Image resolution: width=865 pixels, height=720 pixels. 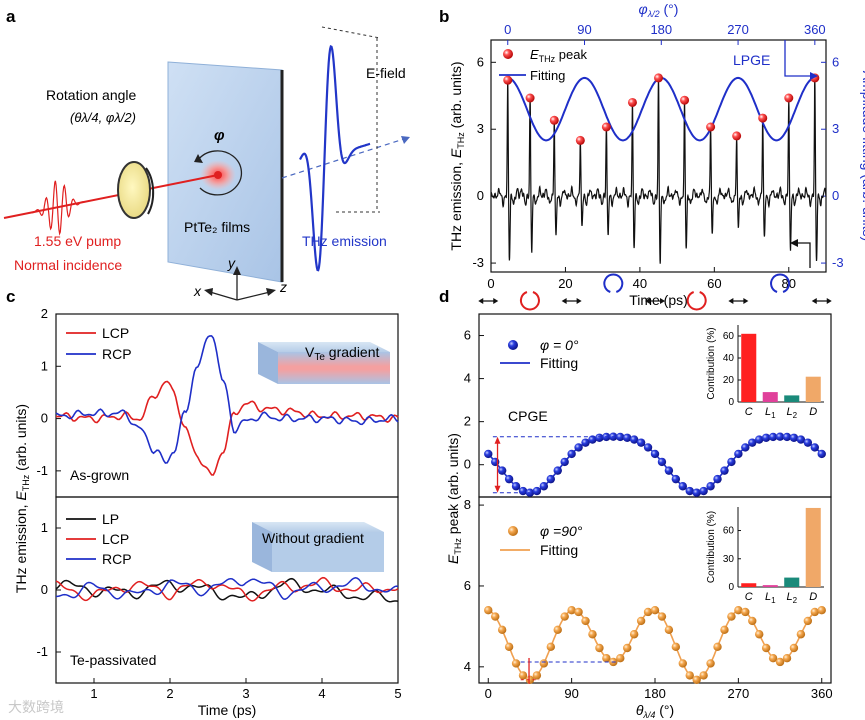 I want to click on b-ylabel: THz emission, ETHz (arb. units), so click(x=457, y=155).